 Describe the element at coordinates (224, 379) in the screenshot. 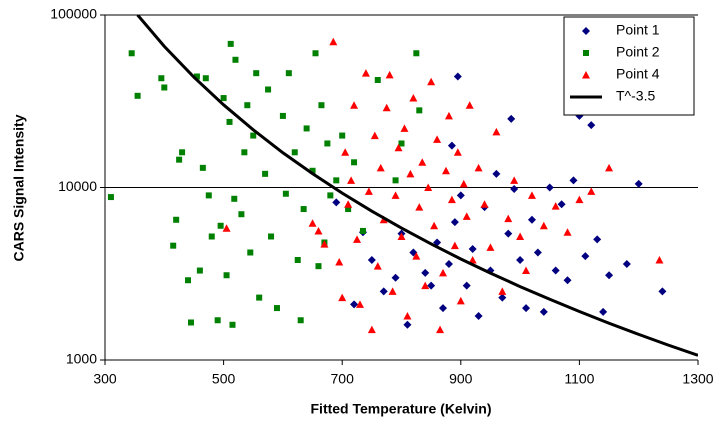

I see `x-tick-label: 500` at that location.